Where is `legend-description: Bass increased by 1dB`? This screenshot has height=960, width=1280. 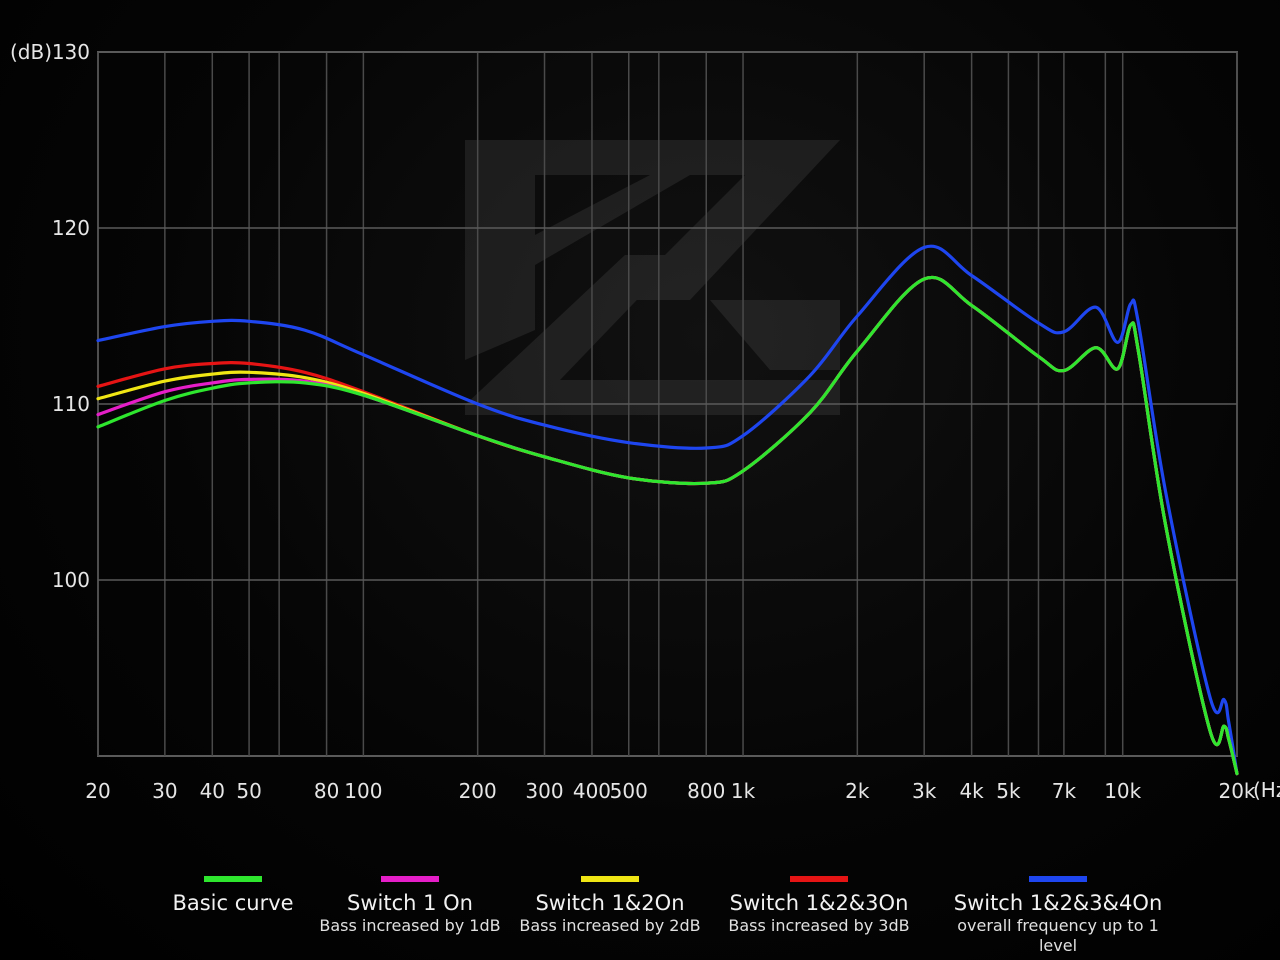
legend-description: Bass increased by 1dB is located at coordinates (410, 925).